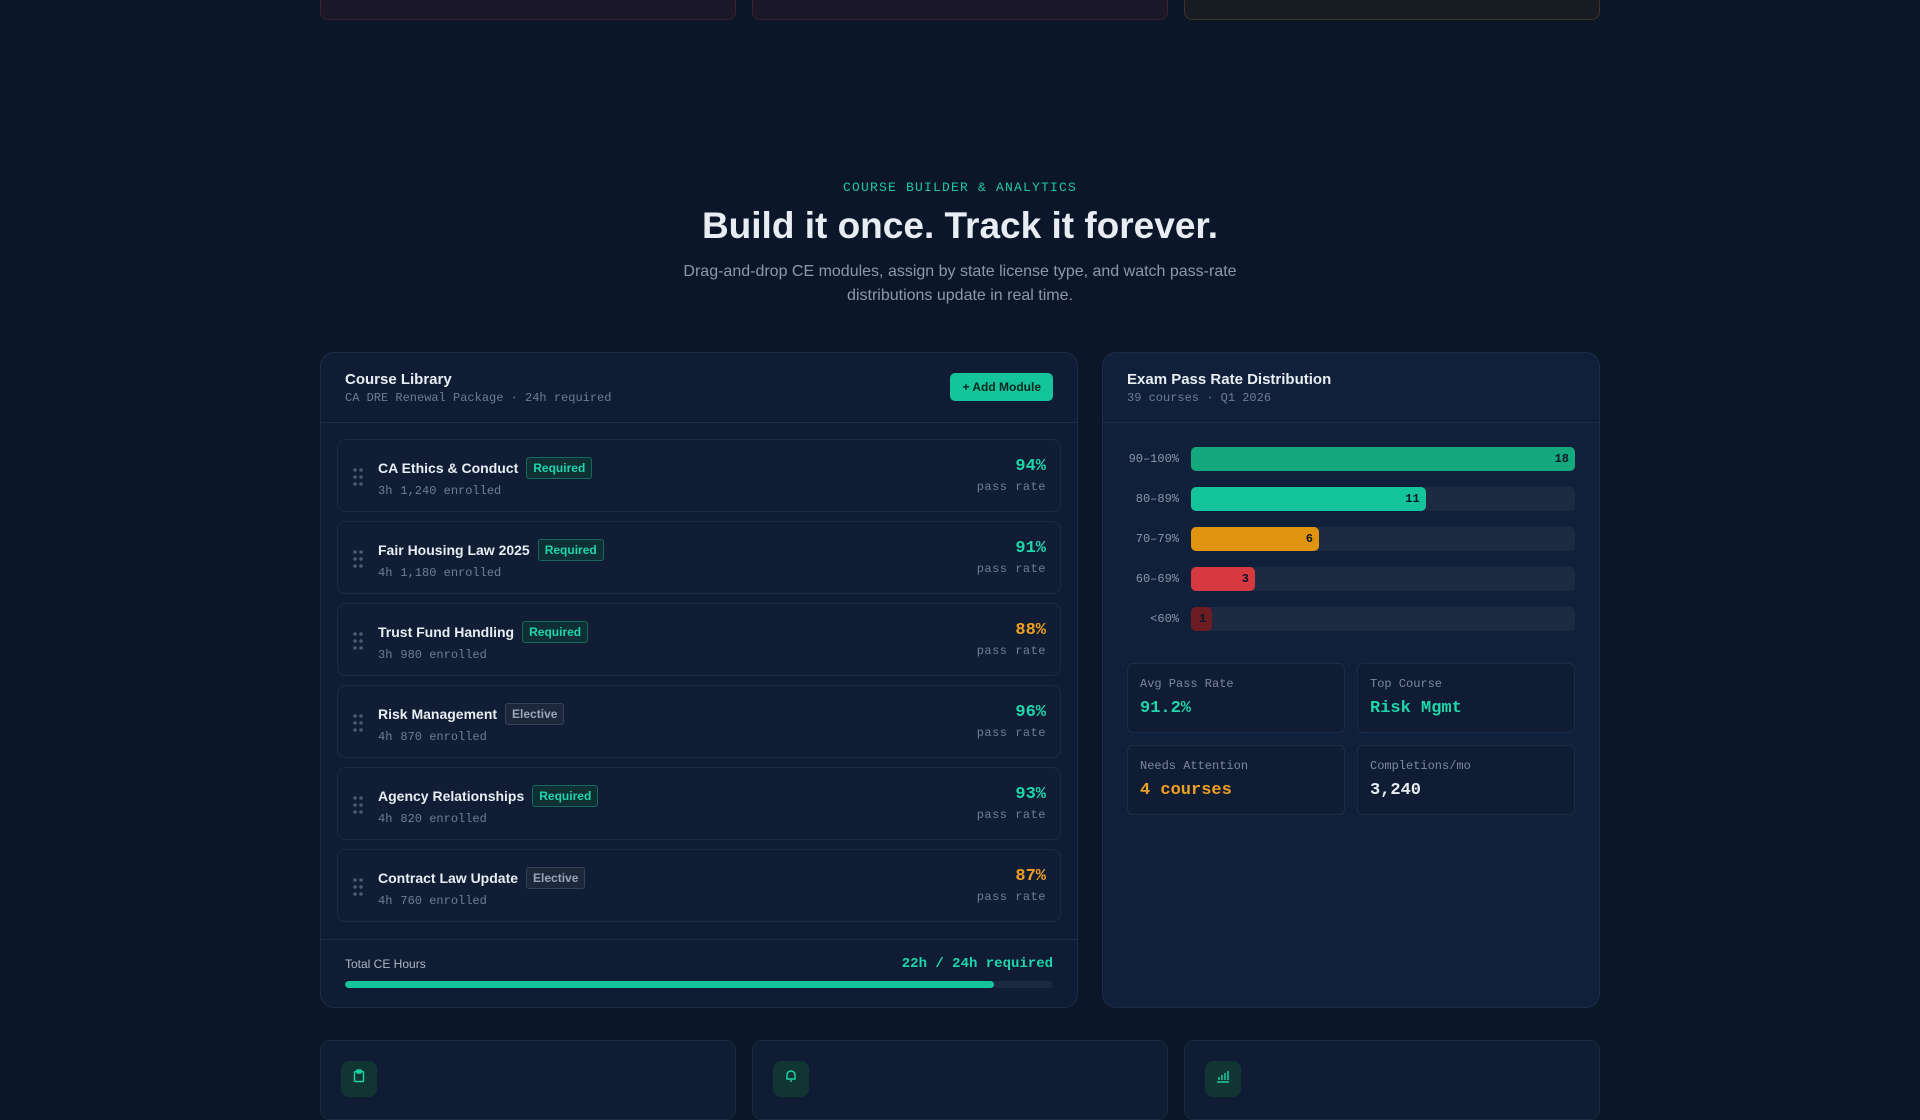 The image size is (1920, 1120). I want to click on course-meta: 4h 870 enrolled, so click(471, 737).